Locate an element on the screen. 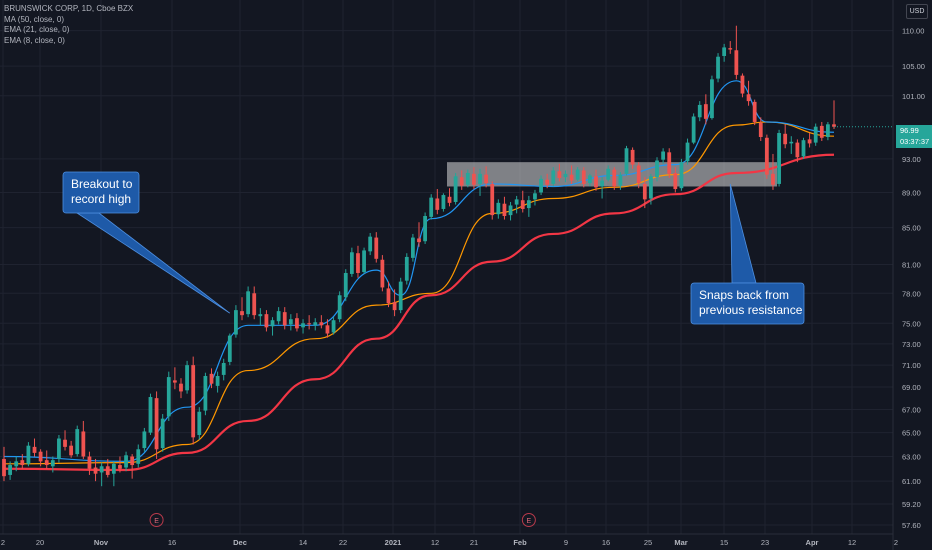  legend-symbol: BRUNSWICK CORP, 1D, Cboe BZX is located at coordinates (69, 8).